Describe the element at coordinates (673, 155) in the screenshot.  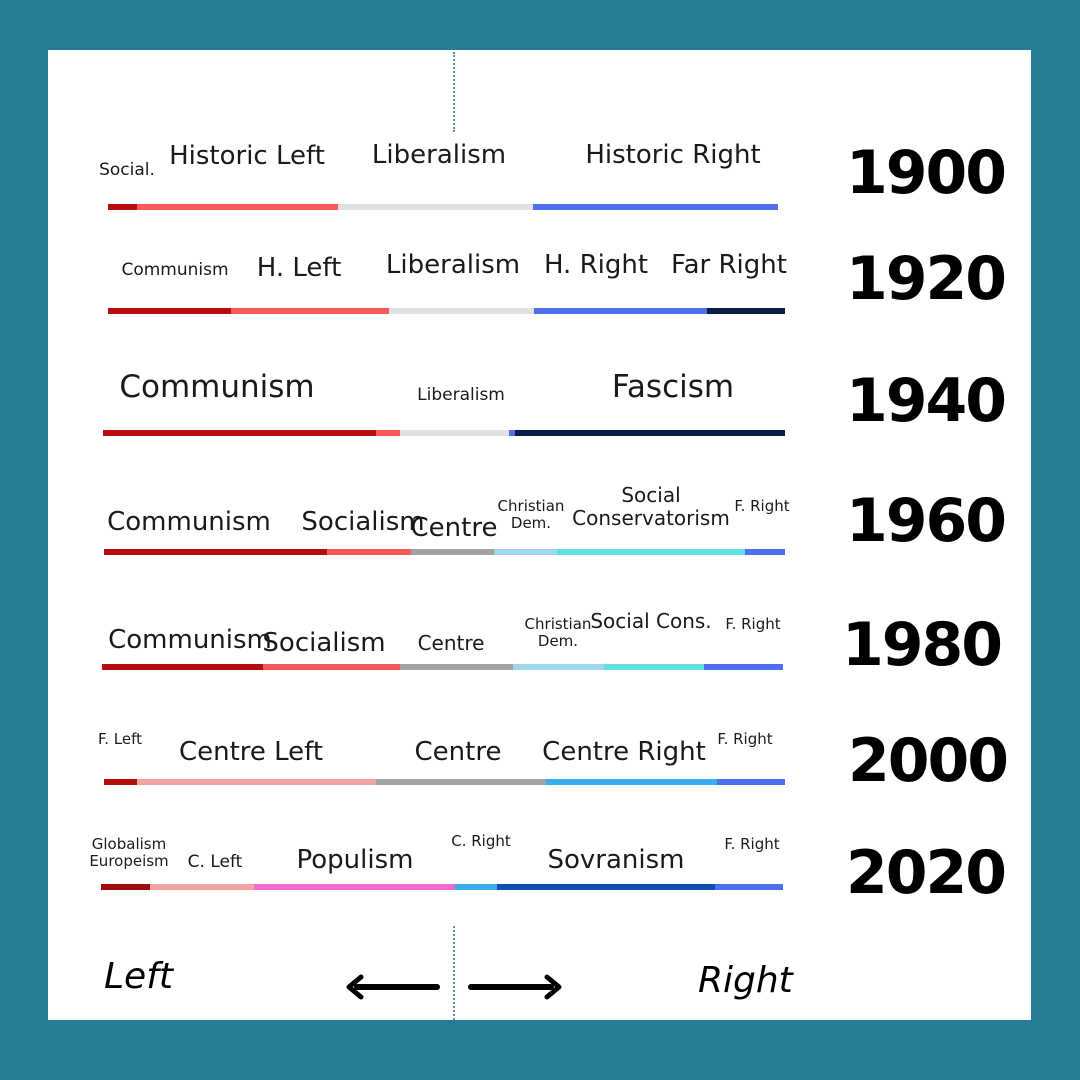
I see `ideology-label: Historic Right` at that location.